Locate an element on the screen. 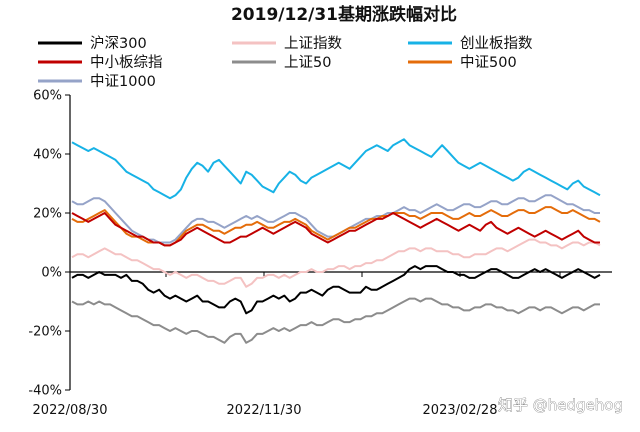 The width and height of the screenshot is (640, 432). y-tick-label: -20% is located at coordinates (45, 332).